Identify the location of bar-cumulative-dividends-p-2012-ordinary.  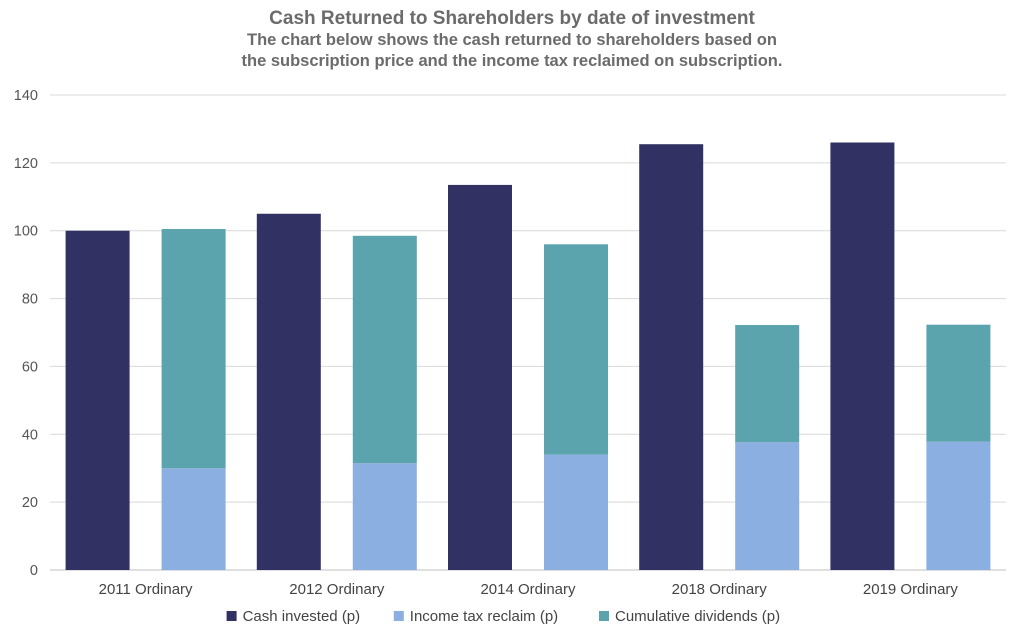
(384, 349).